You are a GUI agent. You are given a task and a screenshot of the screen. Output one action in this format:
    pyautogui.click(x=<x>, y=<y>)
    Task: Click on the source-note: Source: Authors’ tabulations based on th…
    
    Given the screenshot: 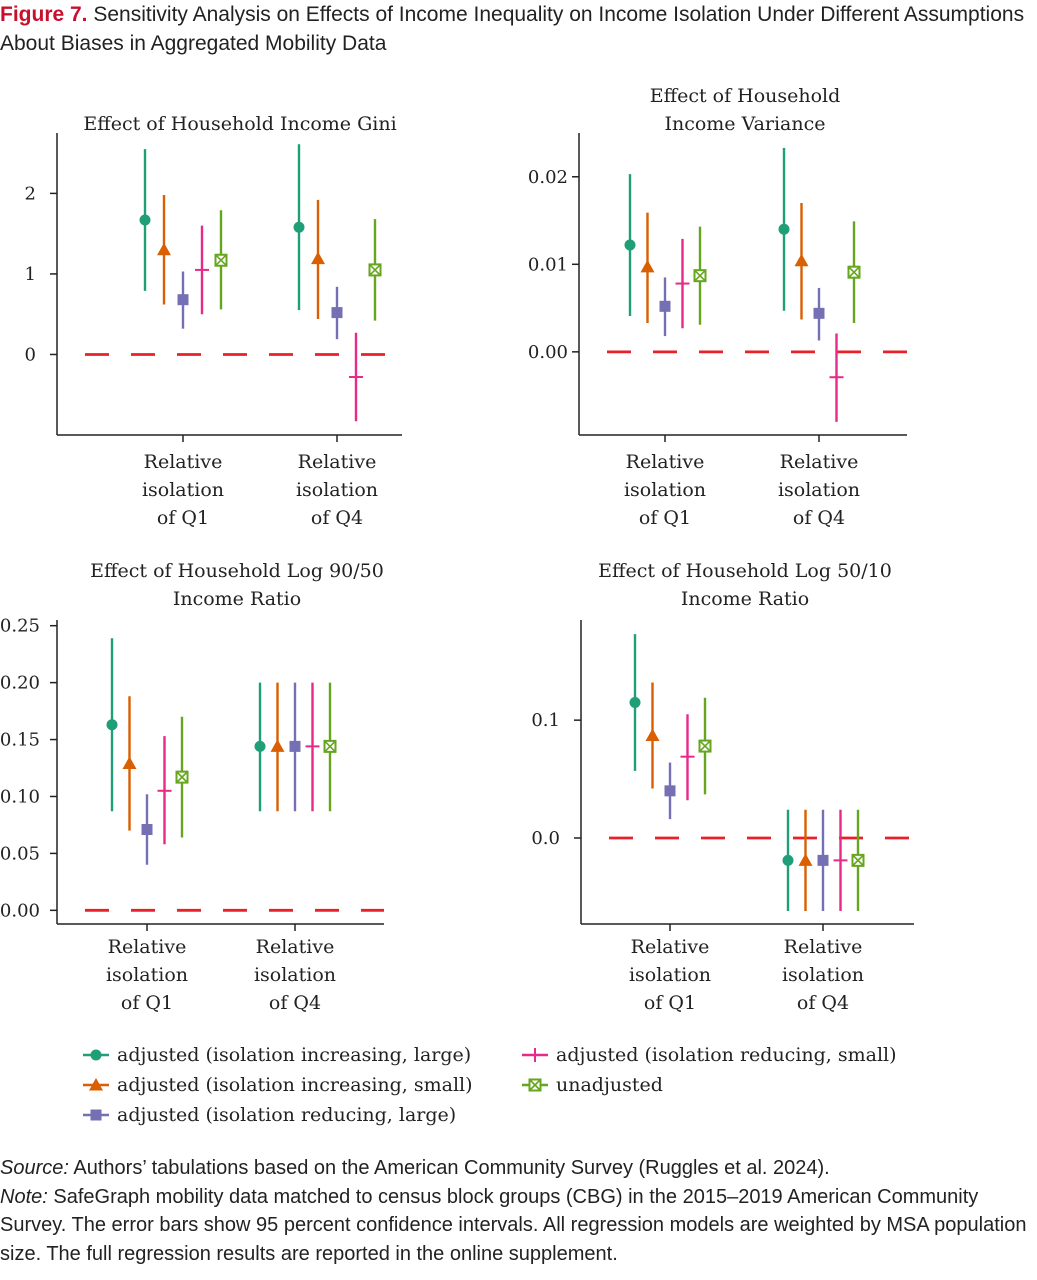 What is the action you would take?
    pyautogui.click(x=517, y=1168)
    